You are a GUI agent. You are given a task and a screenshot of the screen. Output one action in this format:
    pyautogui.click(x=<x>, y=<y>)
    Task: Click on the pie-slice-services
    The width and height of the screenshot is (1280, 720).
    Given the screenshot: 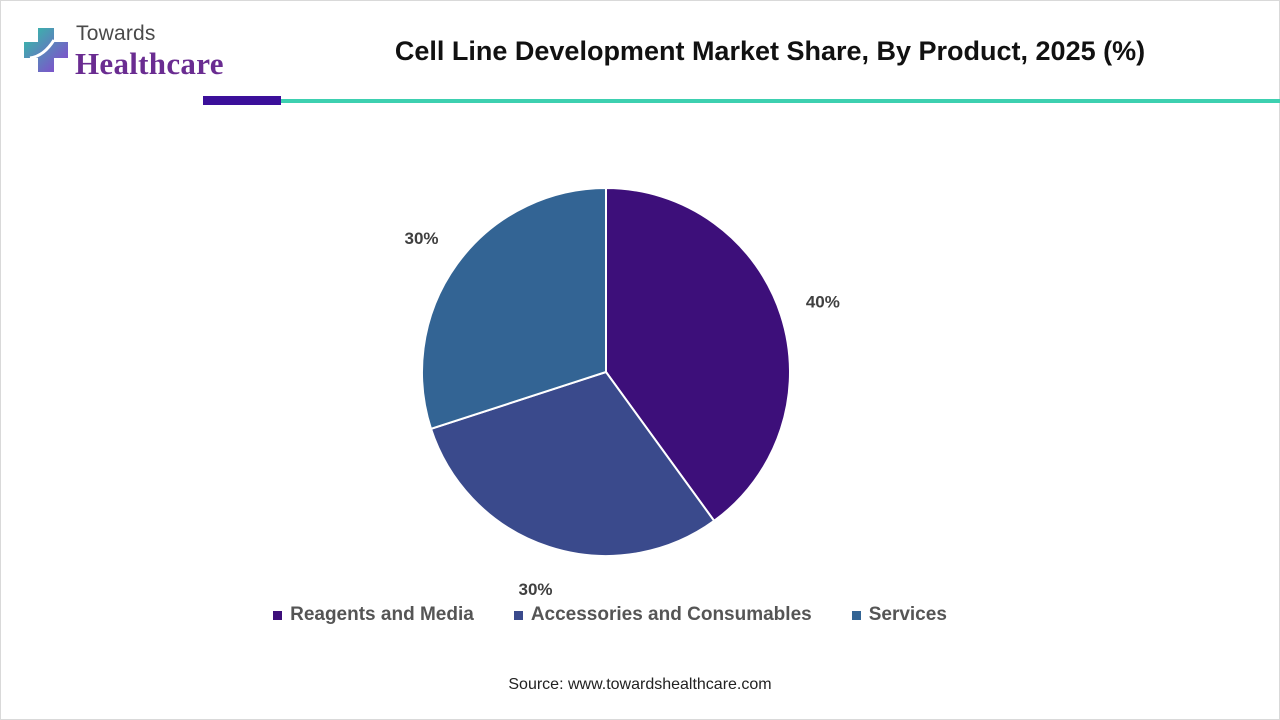 What is the action you would take?
    pyautogui.click(x=514, y=308)
    